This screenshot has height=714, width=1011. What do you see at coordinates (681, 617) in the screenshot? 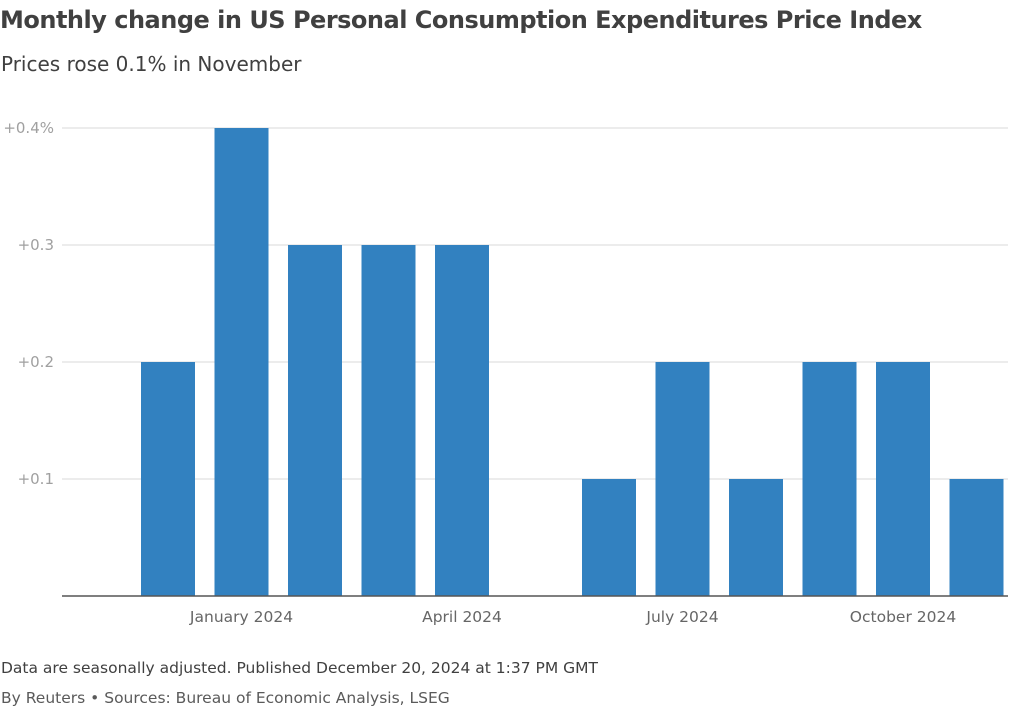
I see `x-tick-label-2: July 2024` at bounding box center [681, 617].